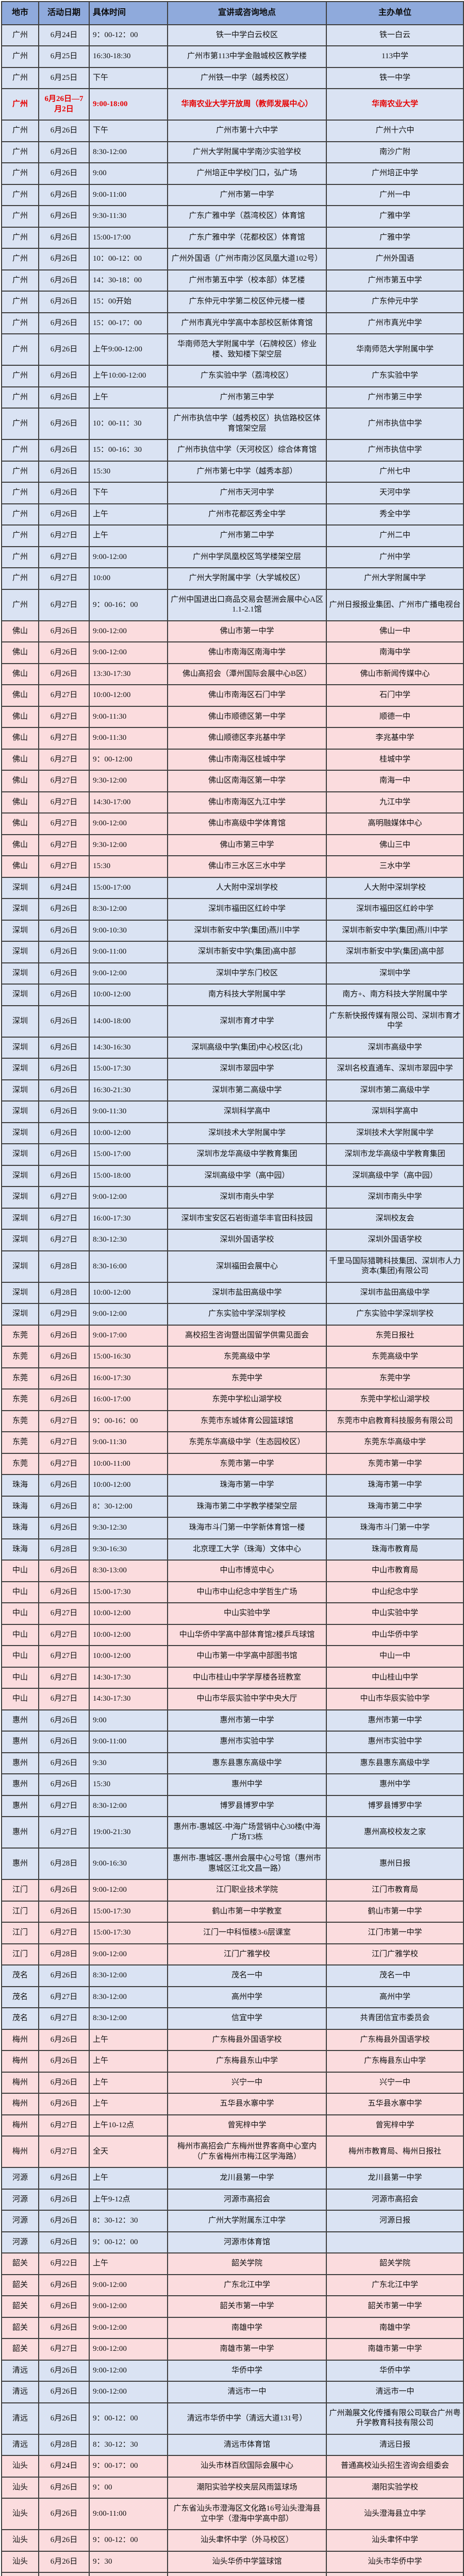 The width and height of the screenshot is (464, 2576). Describe the element at coordinates (232, 695) in the screenshot. I see `table-row: 佛山 6月27日 10:00-12:00 佛山市南海区石门中学 石门中学` at that location.